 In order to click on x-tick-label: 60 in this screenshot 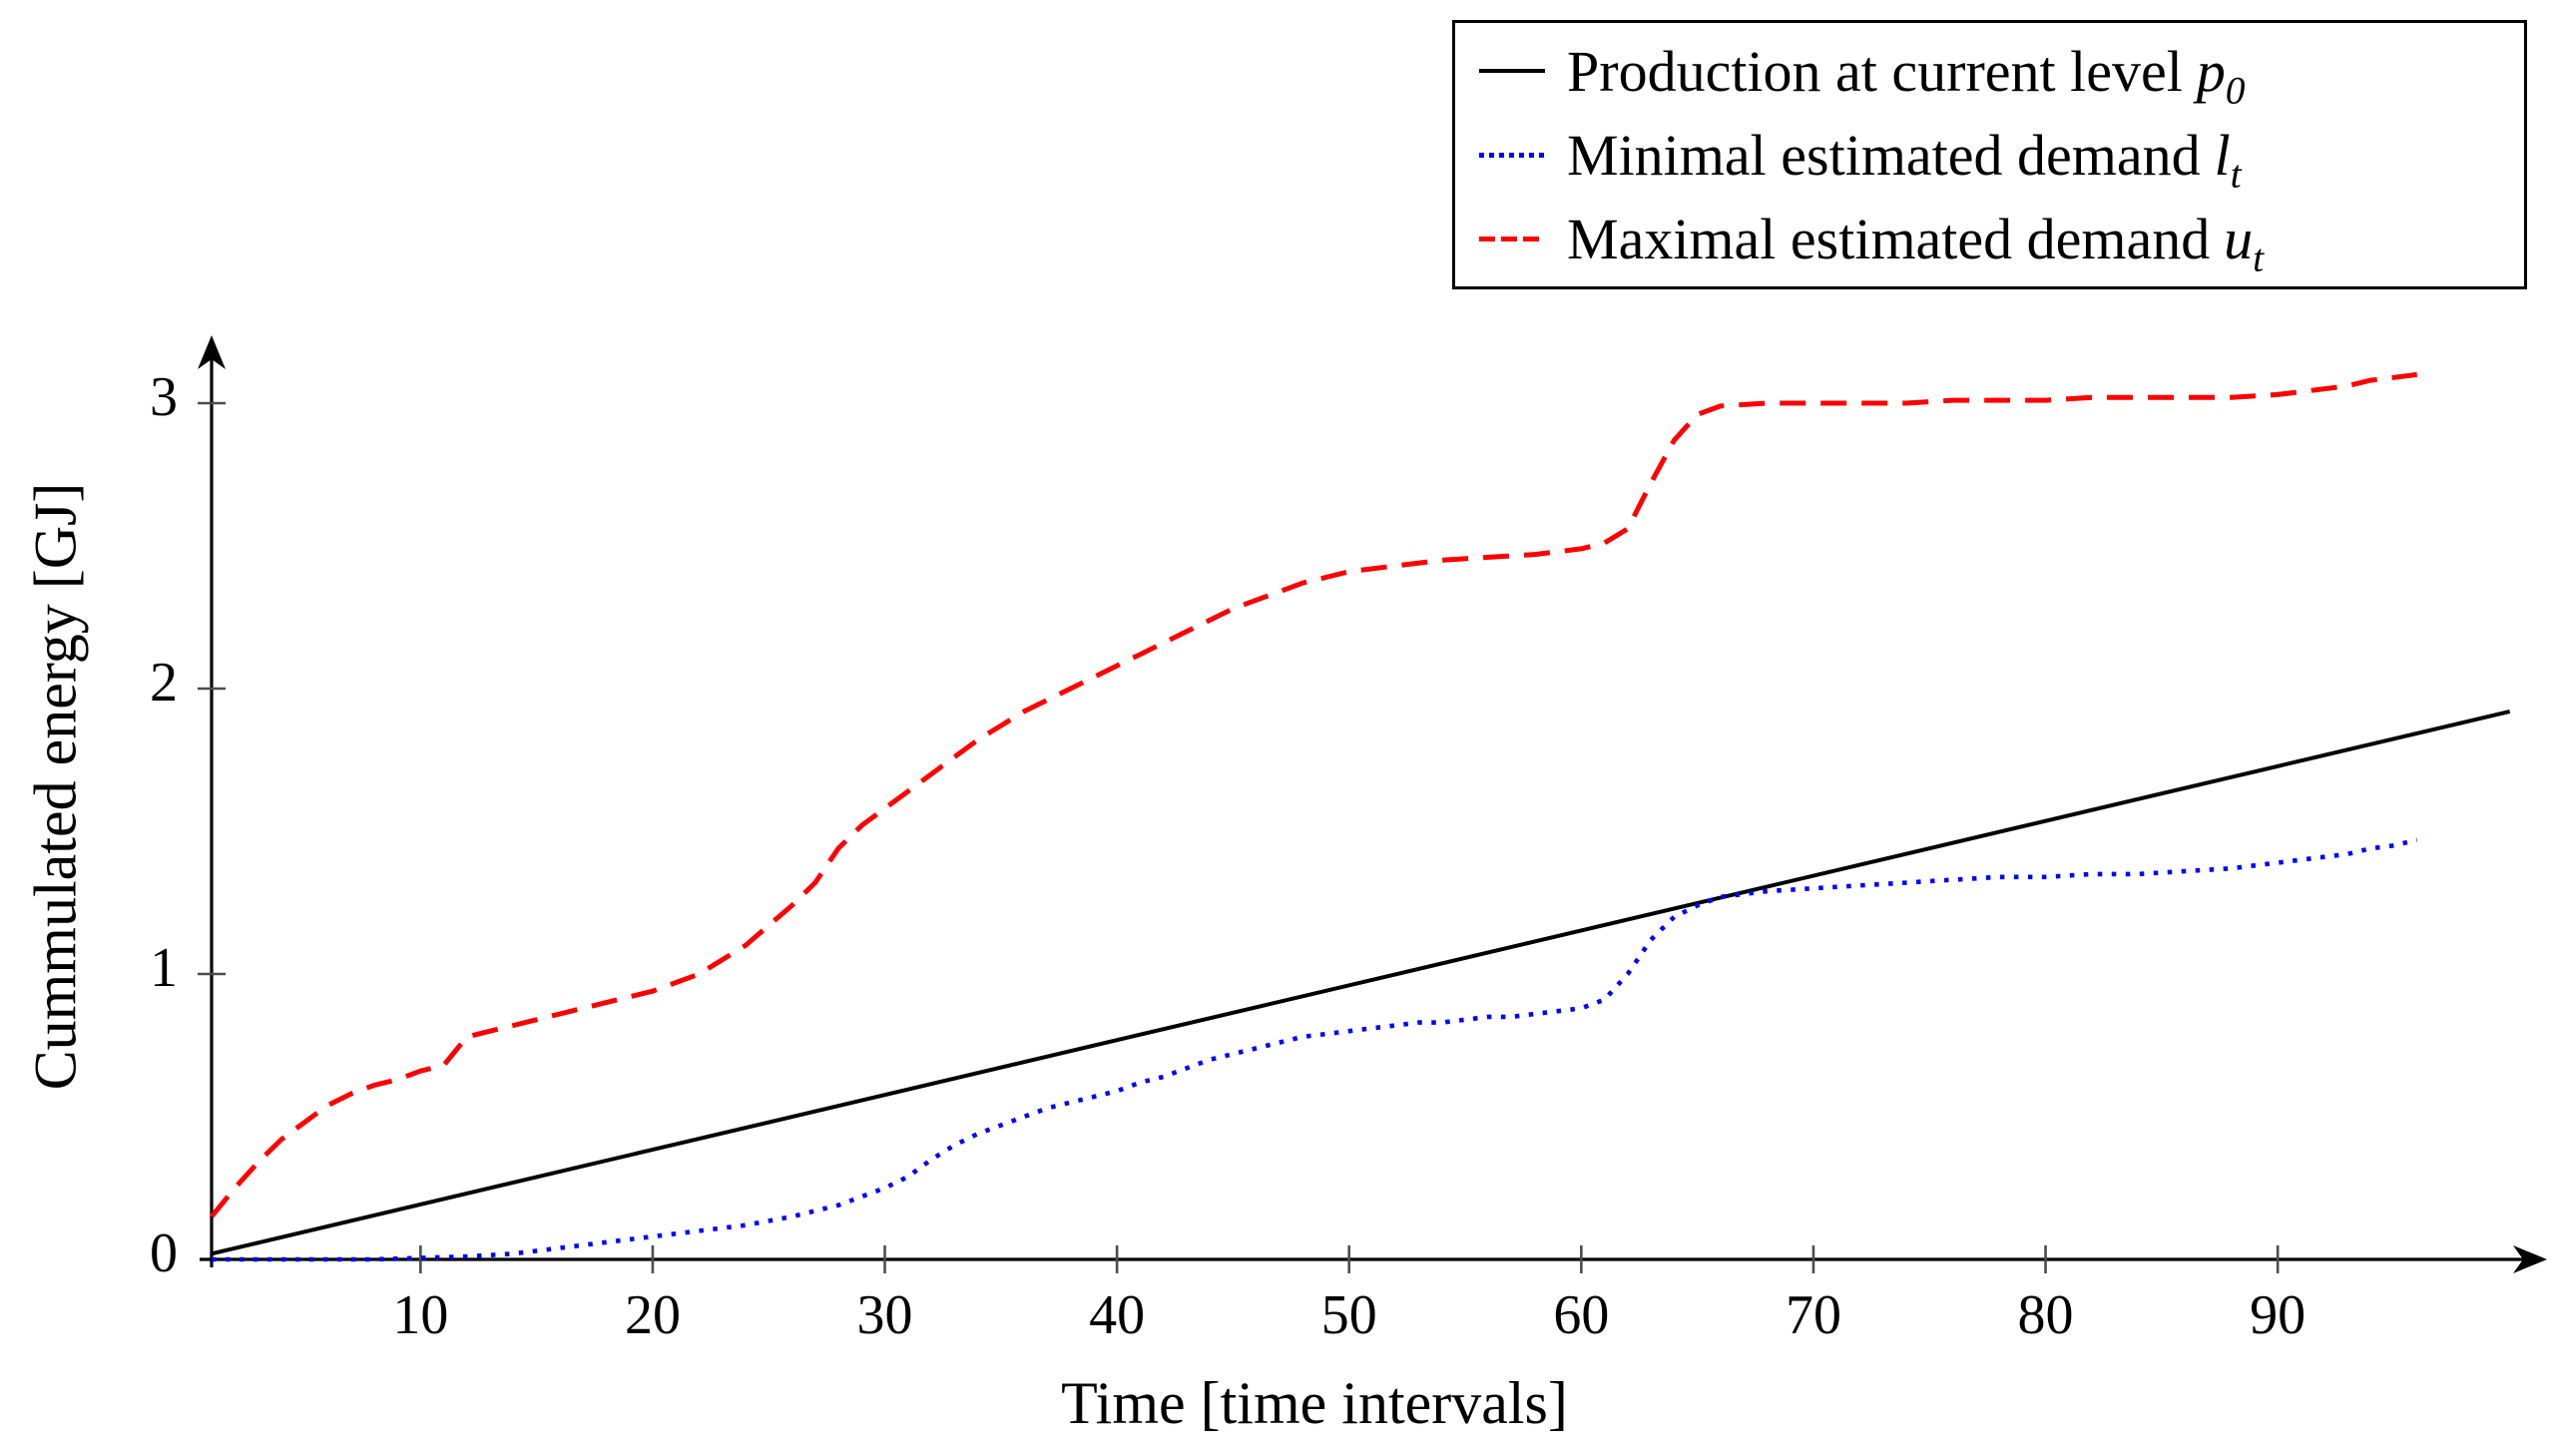, I will do `click(1581, 1315)`.